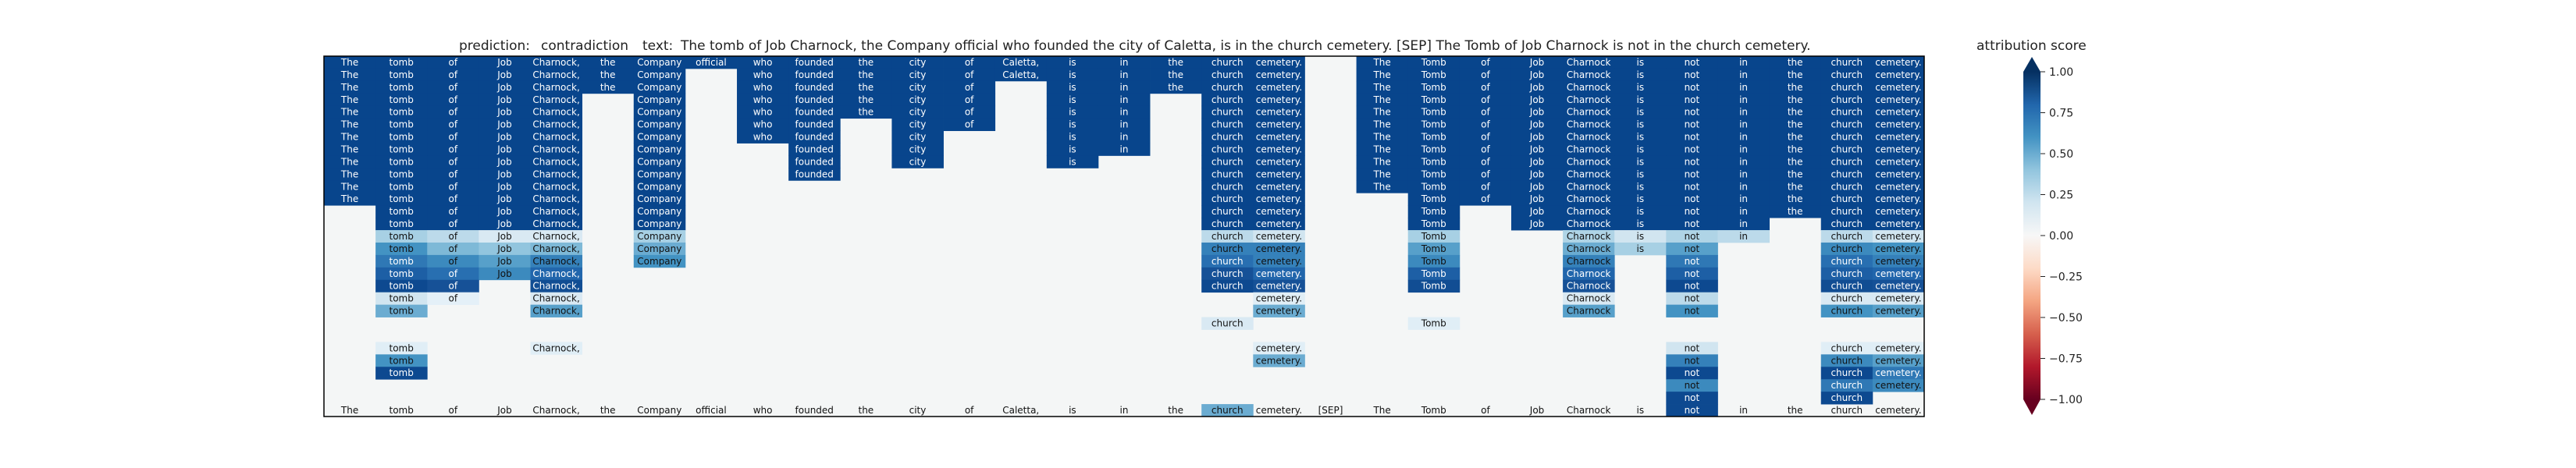  I want to click on token-label: founded, so click(814, 125).